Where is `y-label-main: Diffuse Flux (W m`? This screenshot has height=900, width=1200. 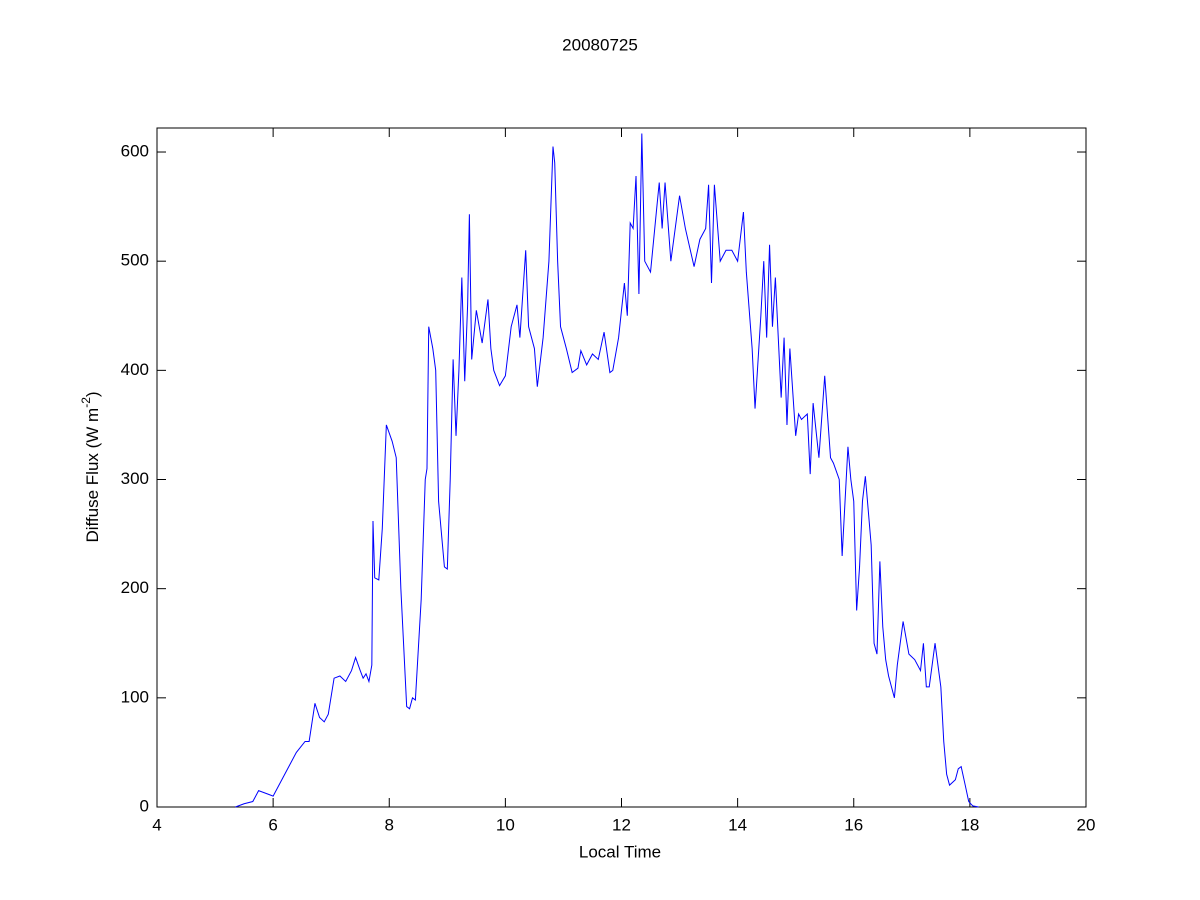 y-label-main: Diffuse Flux (W m is located at coordinates (92, 475).